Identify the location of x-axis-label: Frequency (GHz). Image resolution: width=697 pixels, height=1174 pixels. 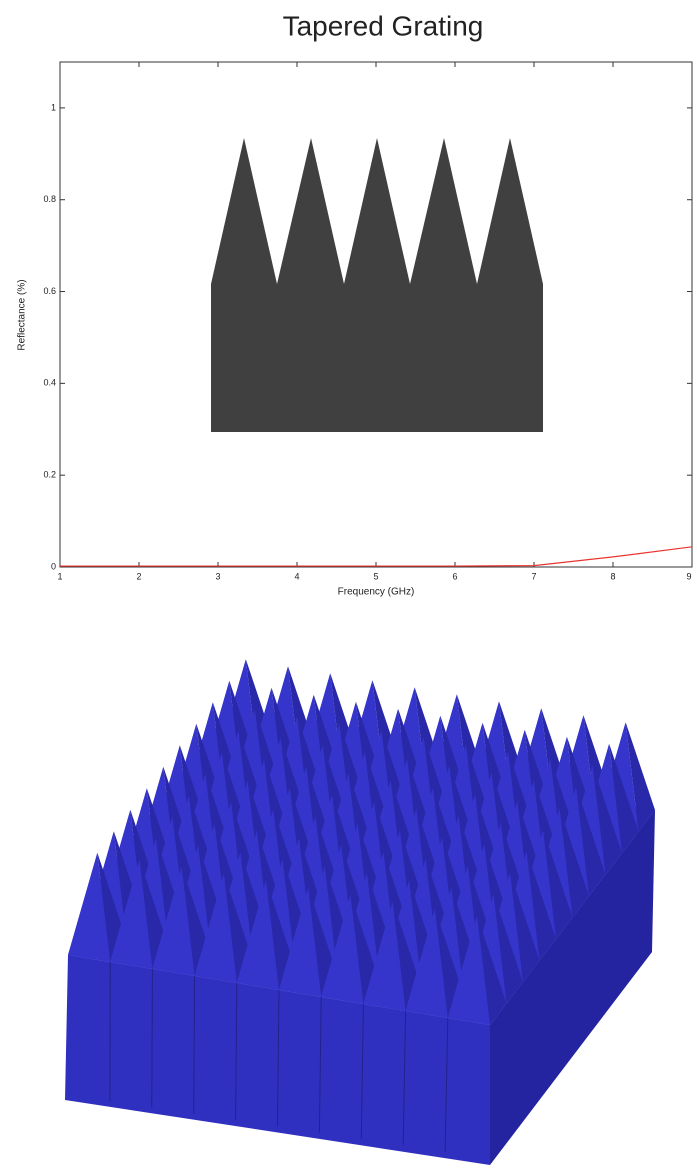
(376, 592).